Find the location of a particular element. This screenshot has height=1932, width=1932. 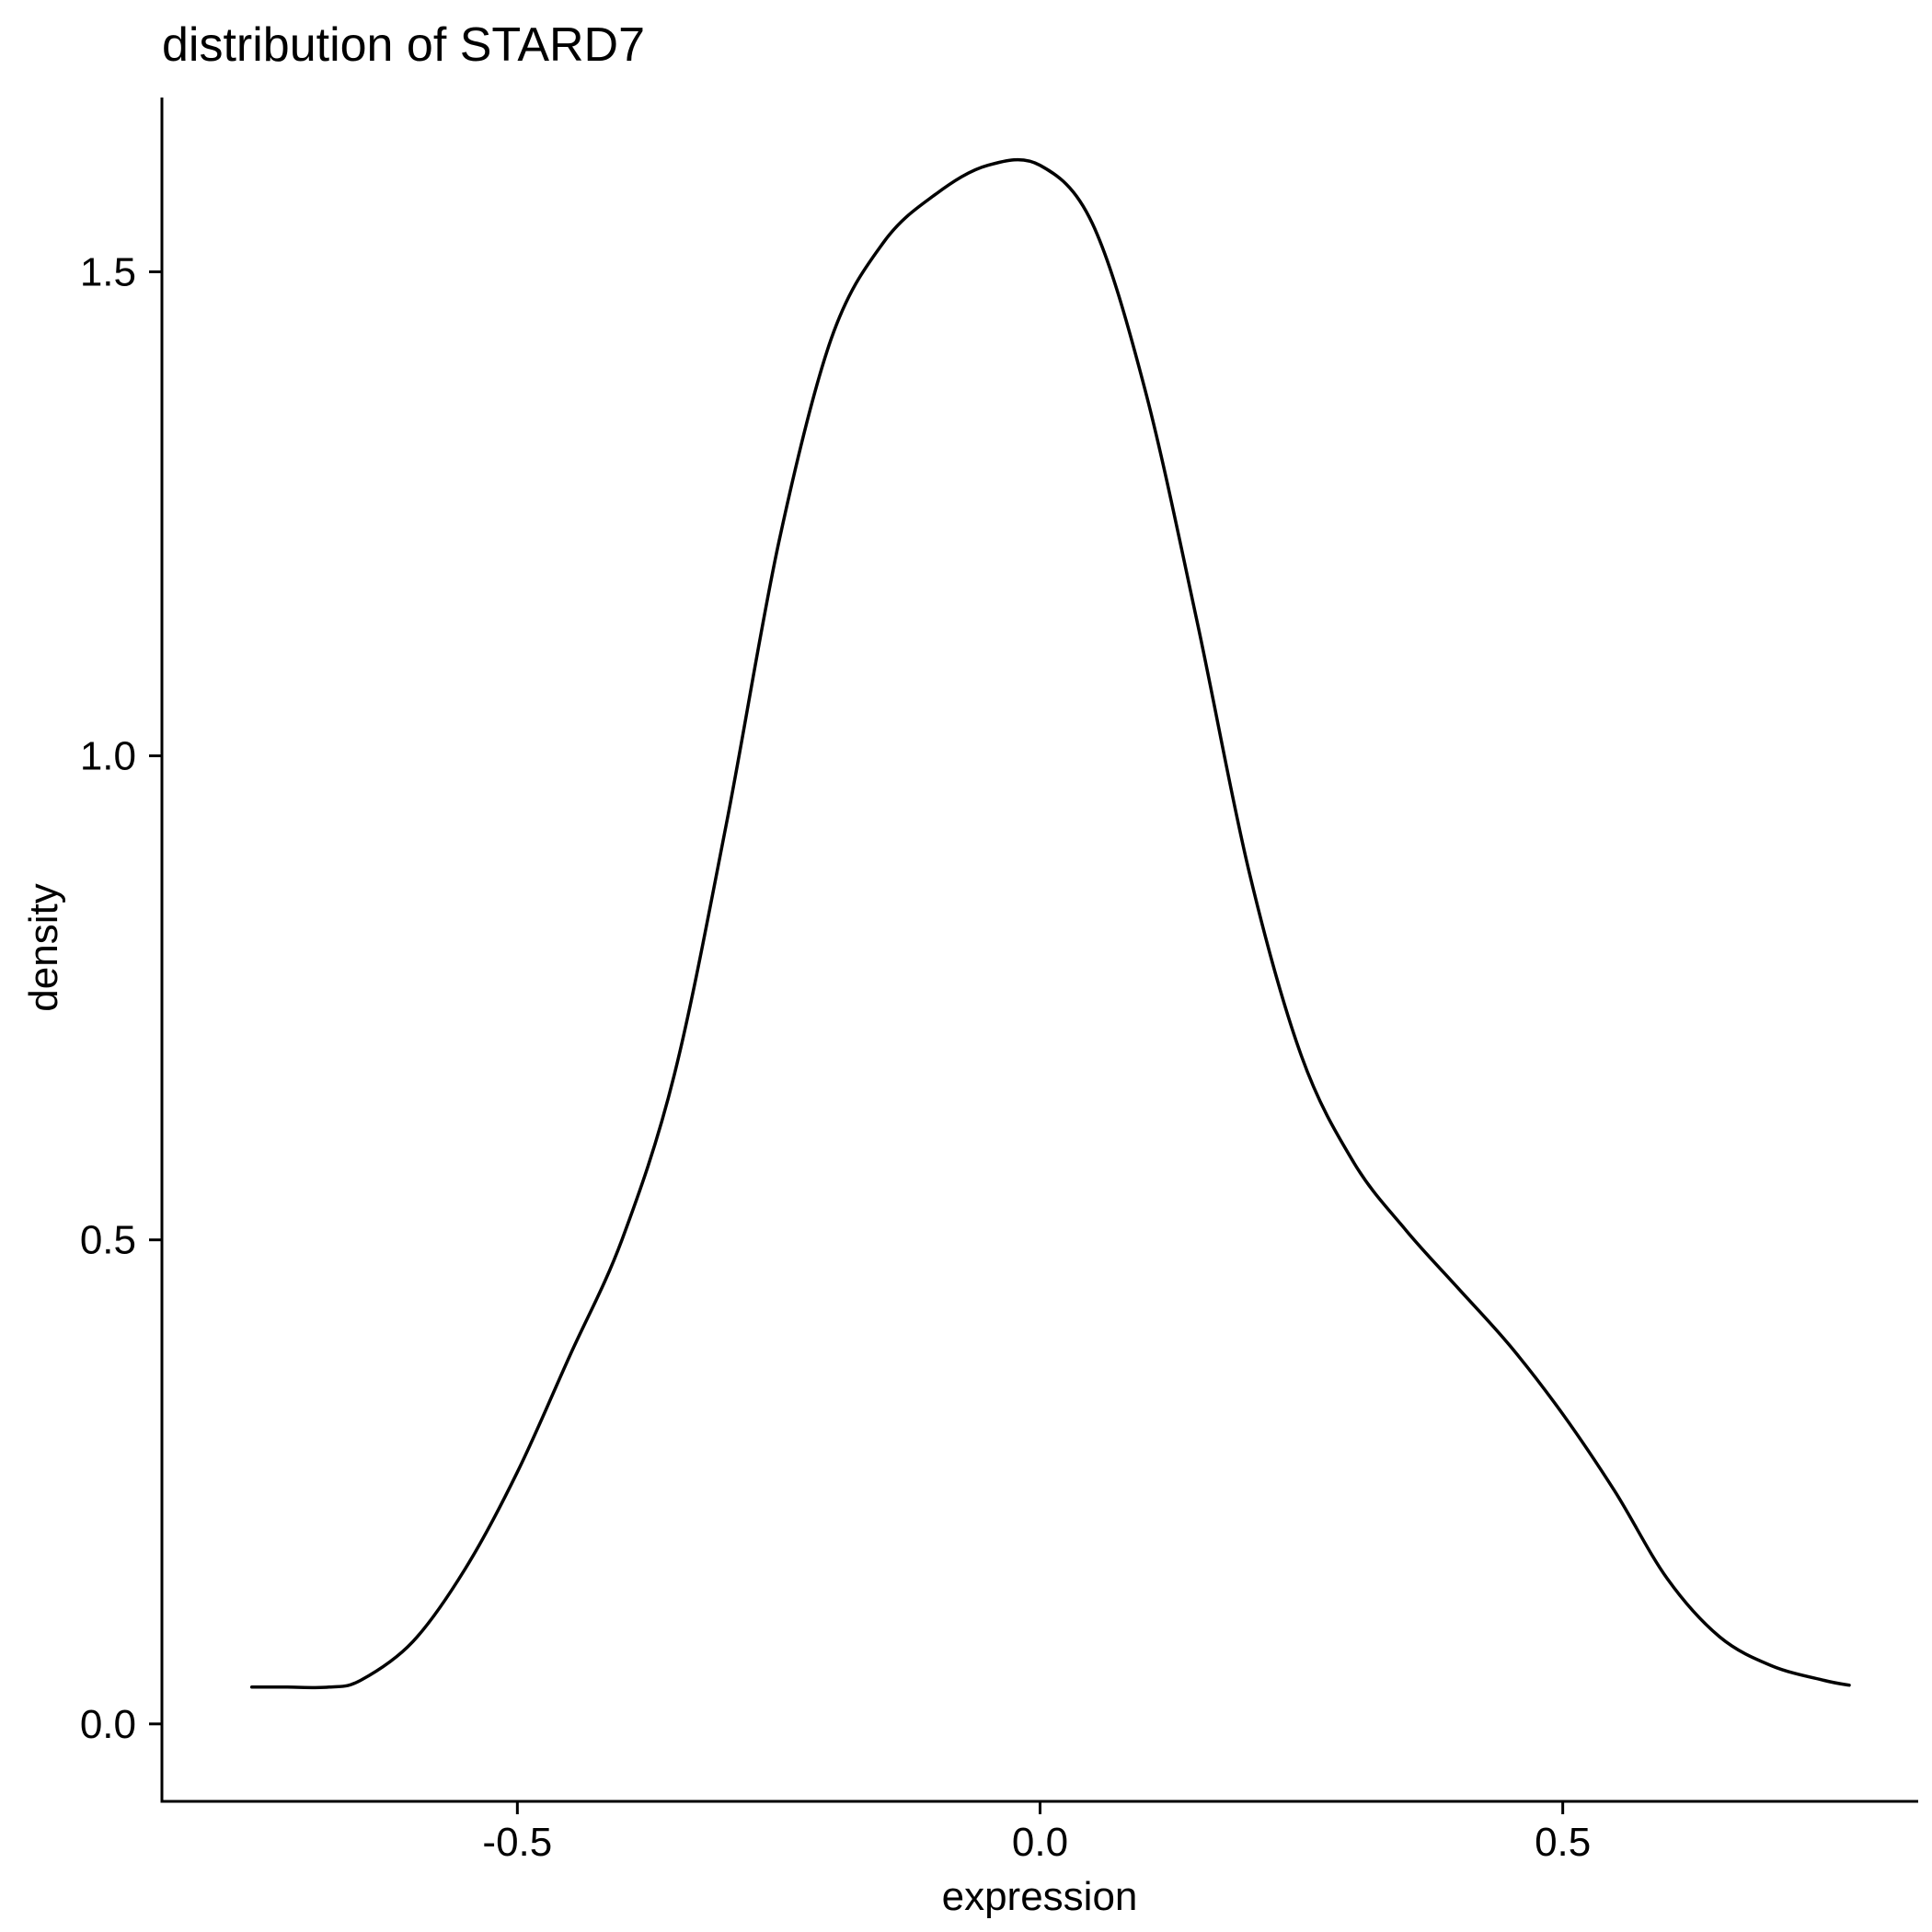

y-tick-label: 1.5 is located at coordinates (108, 271).